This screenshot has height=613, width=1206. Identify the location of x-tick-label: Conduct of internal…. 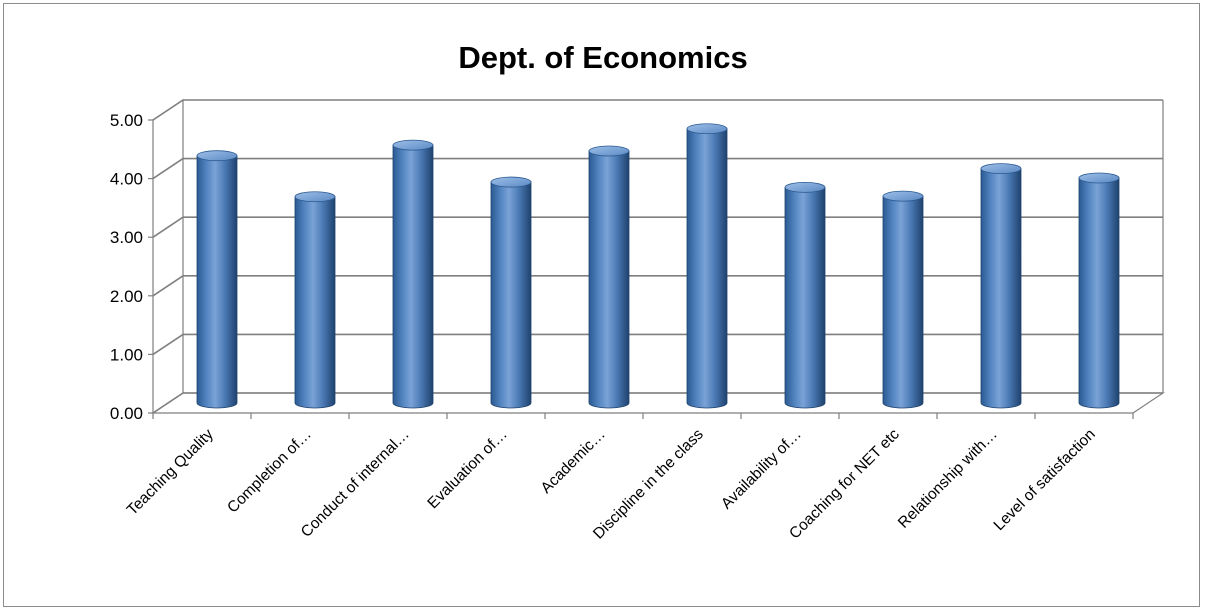
(355, 483).